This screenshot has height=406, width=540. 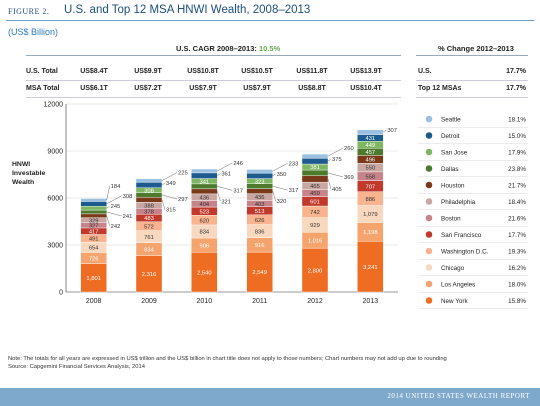 I want to click on legend-pct: 15.8%, so click(x=517, y=301).